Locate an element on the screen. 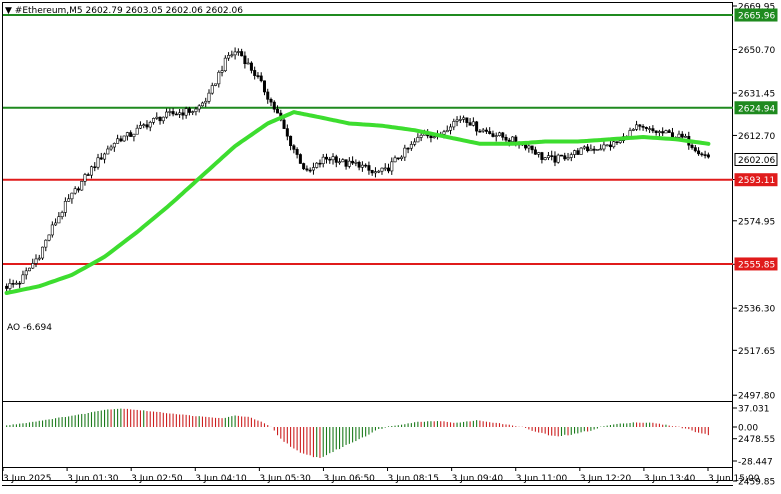  ao-axis: 37.031 0.00 -28.447 is located at coordinates (387, 434).